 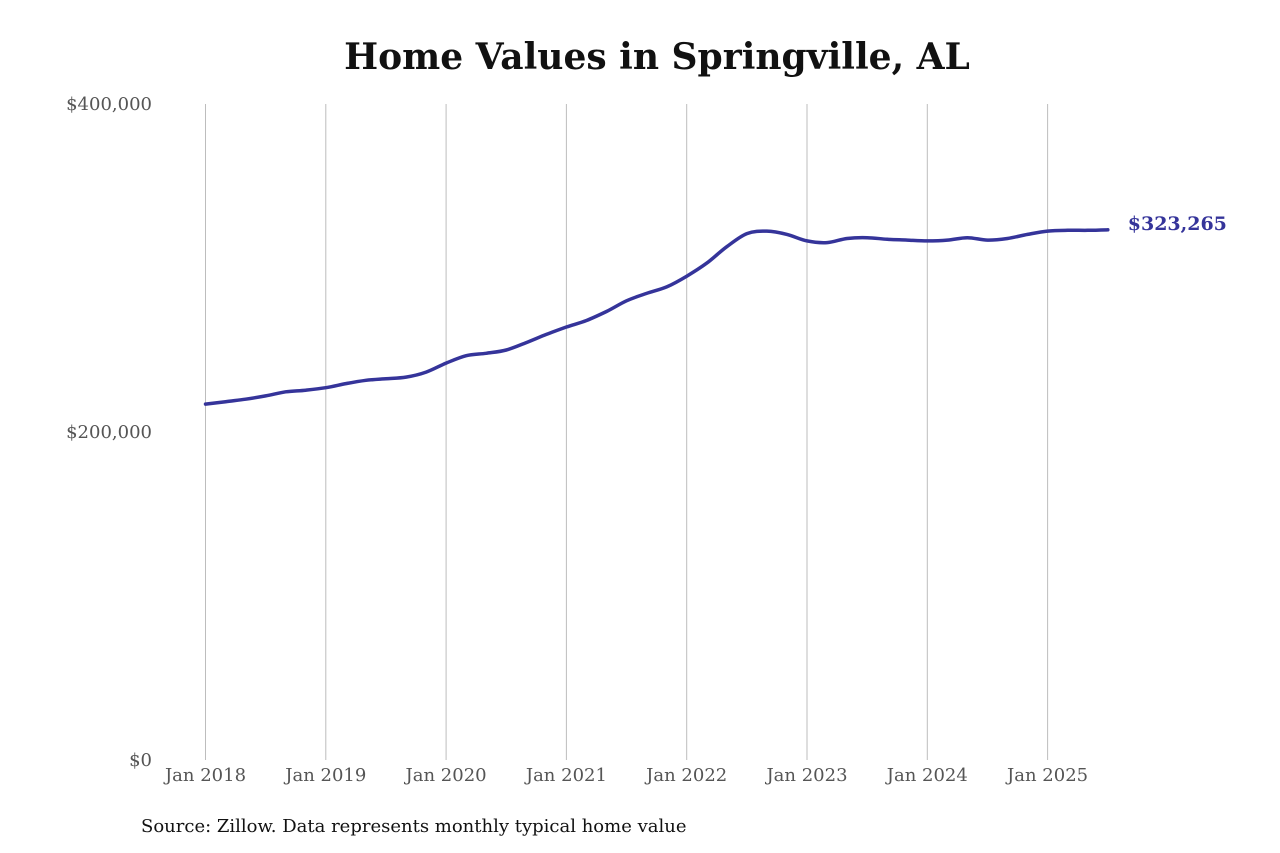 I want to click on x-tick-label: Jan 2019, so click(x=324, y=775).